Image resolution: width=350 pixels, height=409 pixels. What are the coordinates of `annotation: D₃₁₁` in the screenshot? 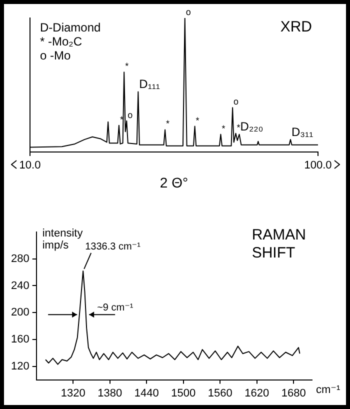 It's located at (302, 131).